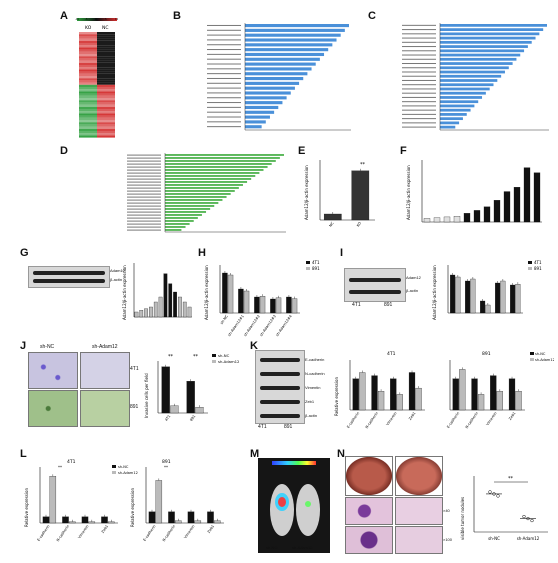  I want to click on k-right-bar, so click(512, 394).